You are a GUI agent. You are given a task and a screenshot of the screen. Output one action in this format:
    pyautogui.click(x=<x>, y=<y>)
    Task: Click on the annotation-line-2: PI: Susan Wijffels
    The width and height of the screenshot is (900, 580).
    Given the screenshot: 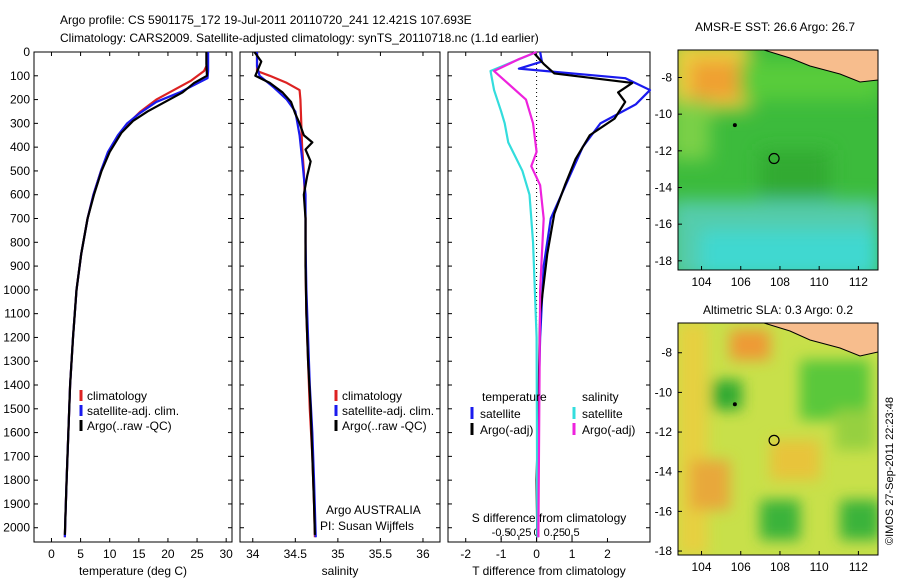 What is the action you would take?
    pyautogui.click(x=367, y=526)
    